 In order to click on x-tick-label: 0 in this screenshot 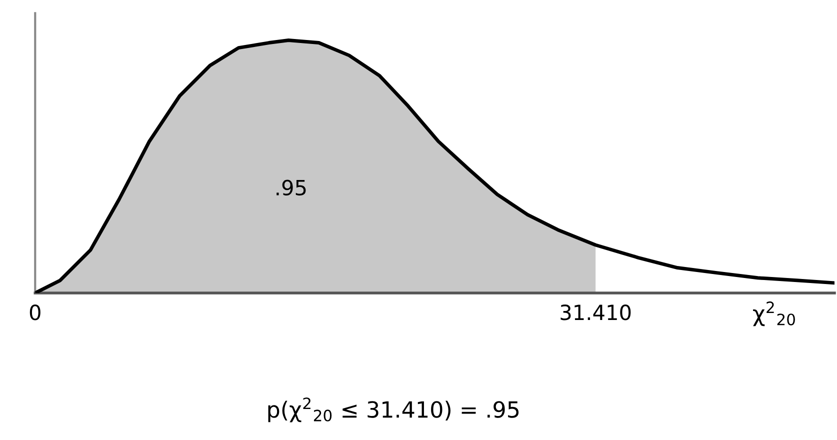, I will do `click(35, 312)`.